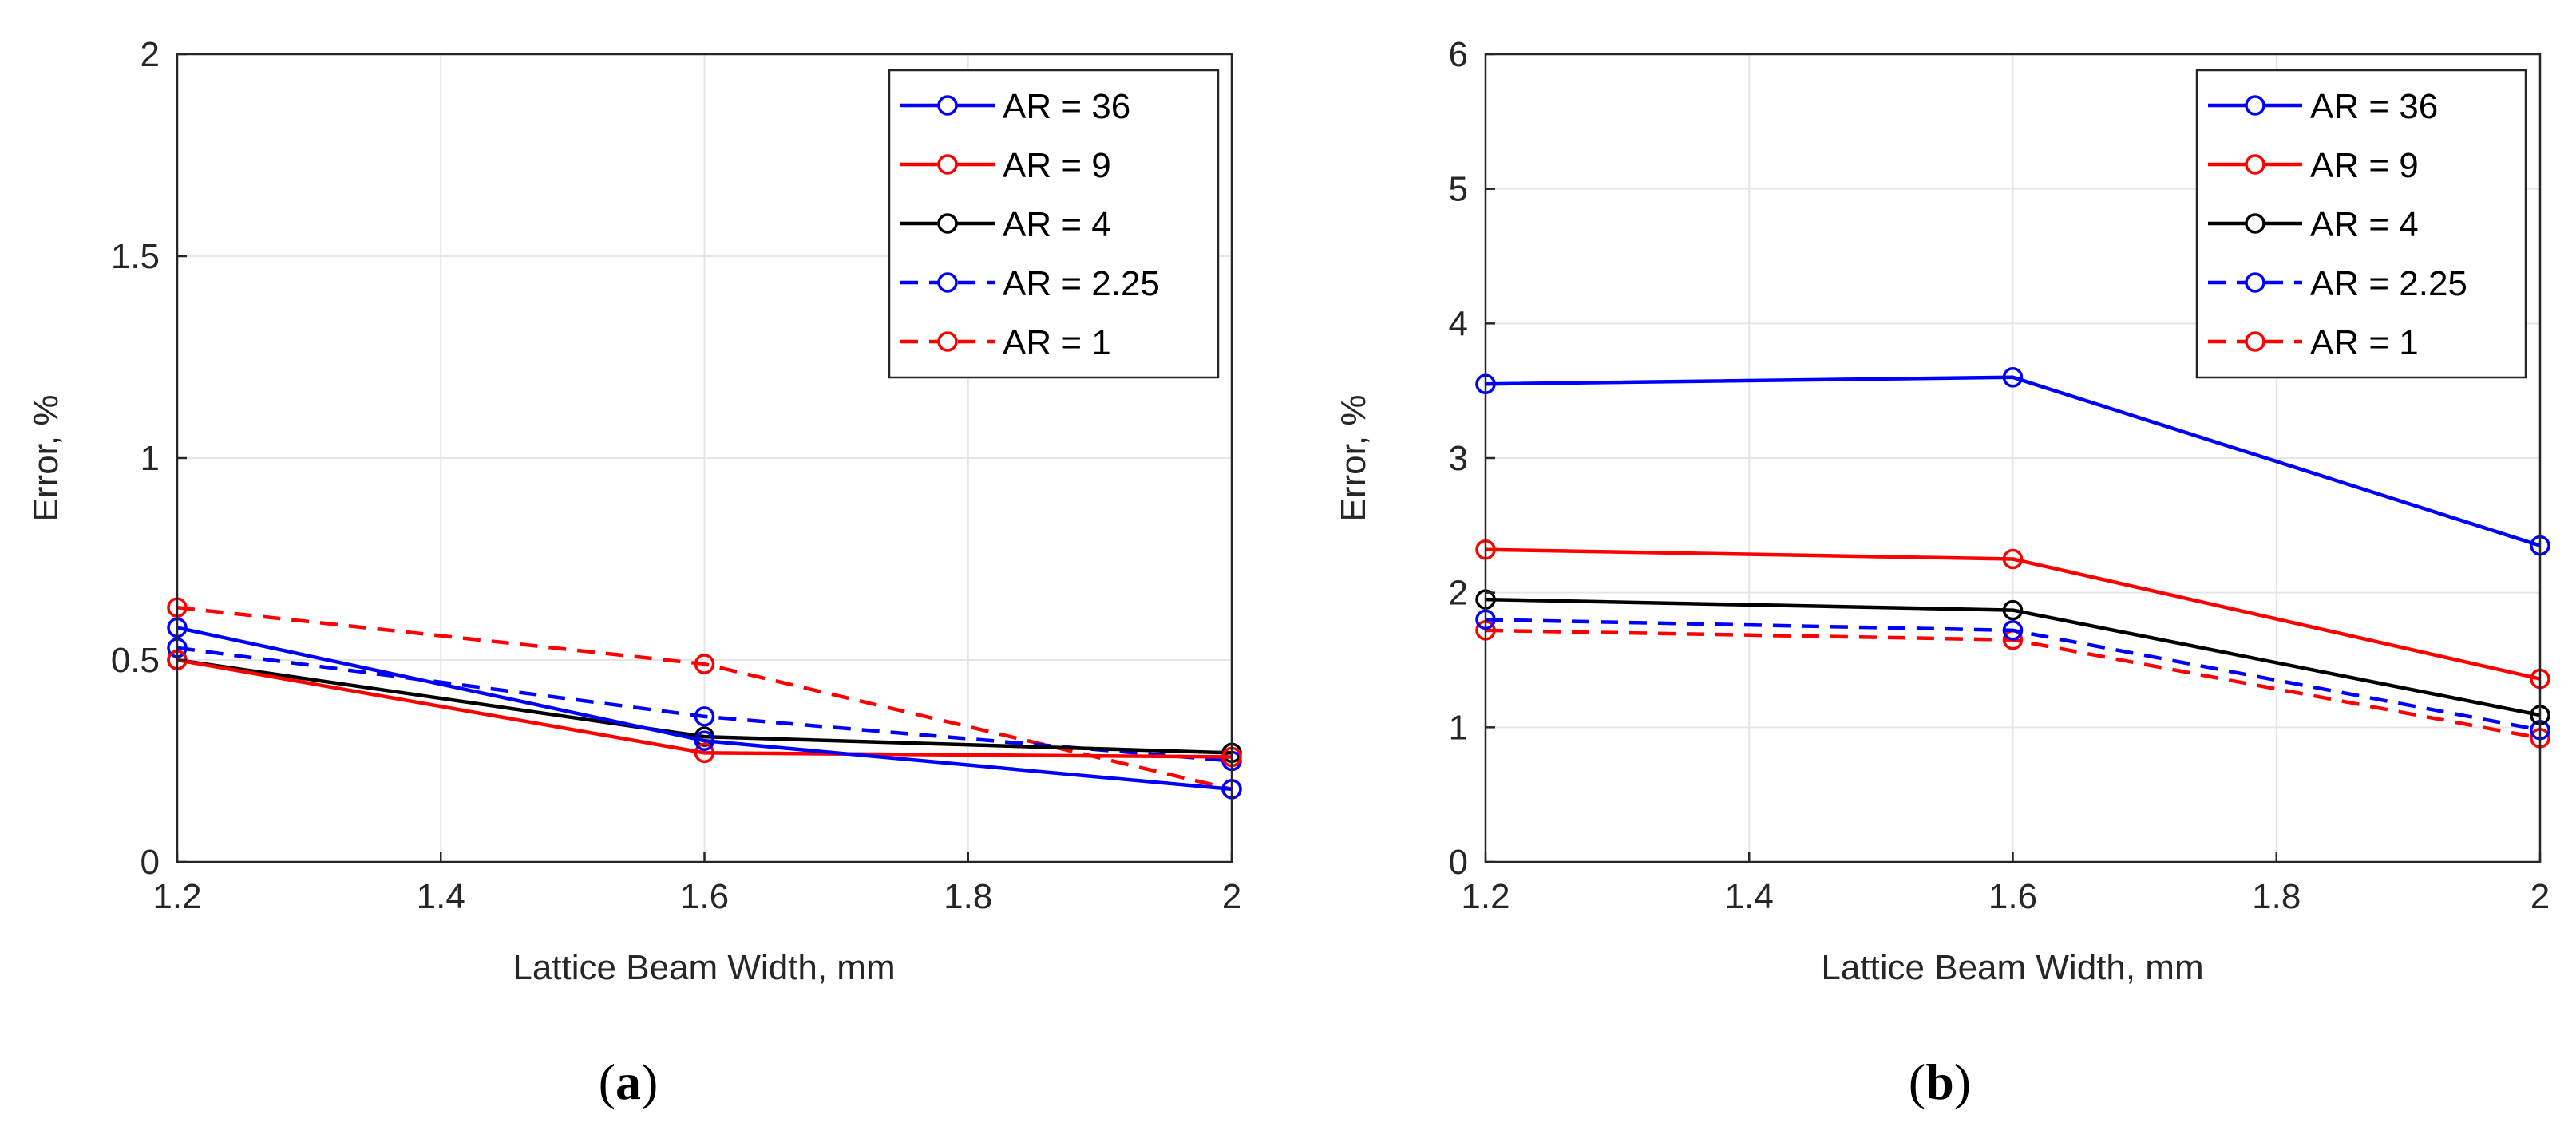  Describe the element at coordinates (1459, 54) in the screenshot. I see `y-tick-label: 6` at that location.